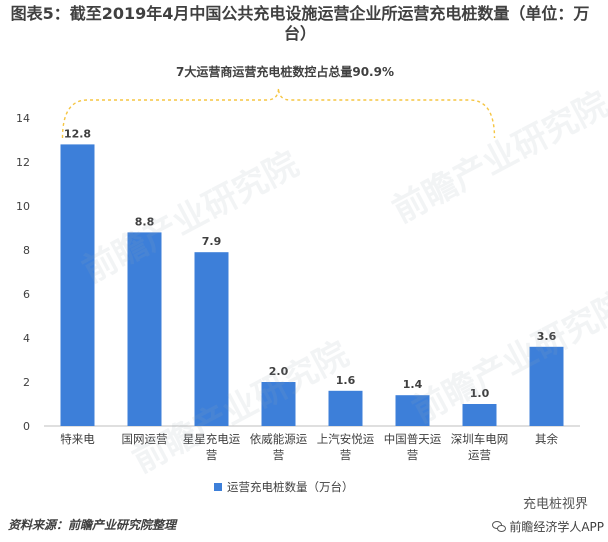 The height and width of the screenshot is (542, 608). What do you see at coordinates (546, 439) in the screenshot?
I see `x-tick-label: 其余` at bounding box center [546, 439].